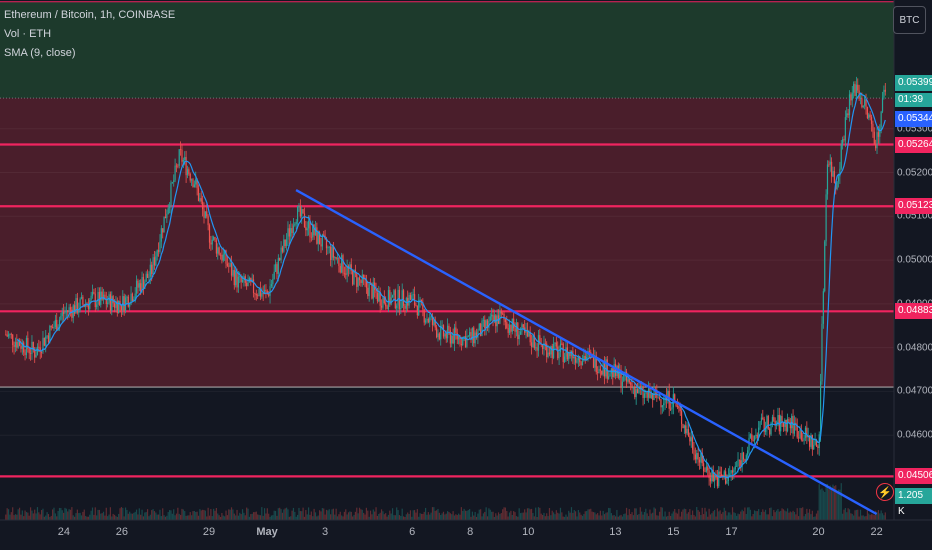 The height and width of the screenshot is (550, 932). I want to click on currency-button: BTC, so click(909, 20).